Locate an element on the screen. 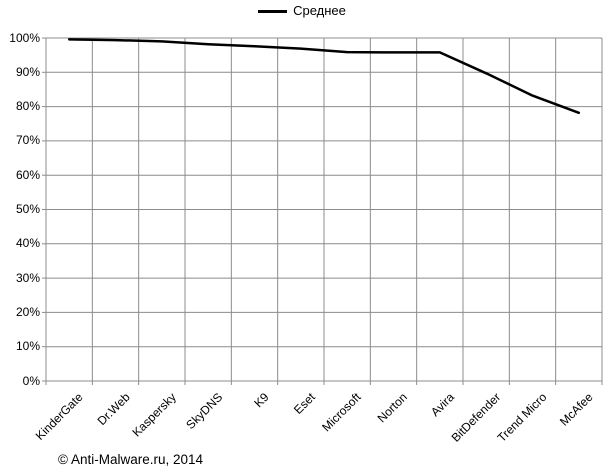 The width and height of the screenshot is (604, 476). y-axis-label: 60% is located at coordinates (27, 174).